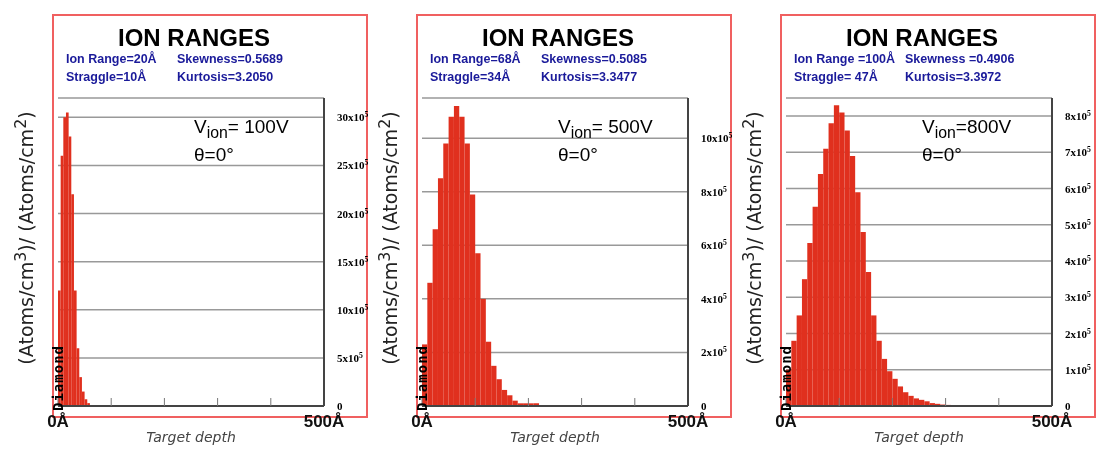  Describe the element at coordinates (225, 77) in the screenshot. I see `text: Kurtosis=3.2050` at that location.